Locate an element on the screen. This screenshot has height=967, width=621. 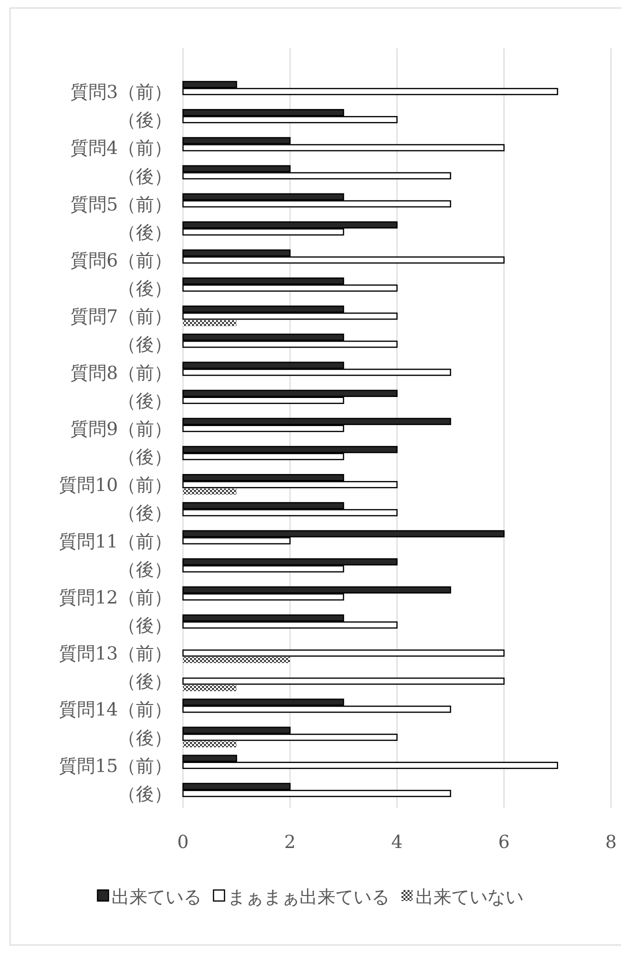
y-tick-label: 質問5（前） is located at coordinates (121, 205).